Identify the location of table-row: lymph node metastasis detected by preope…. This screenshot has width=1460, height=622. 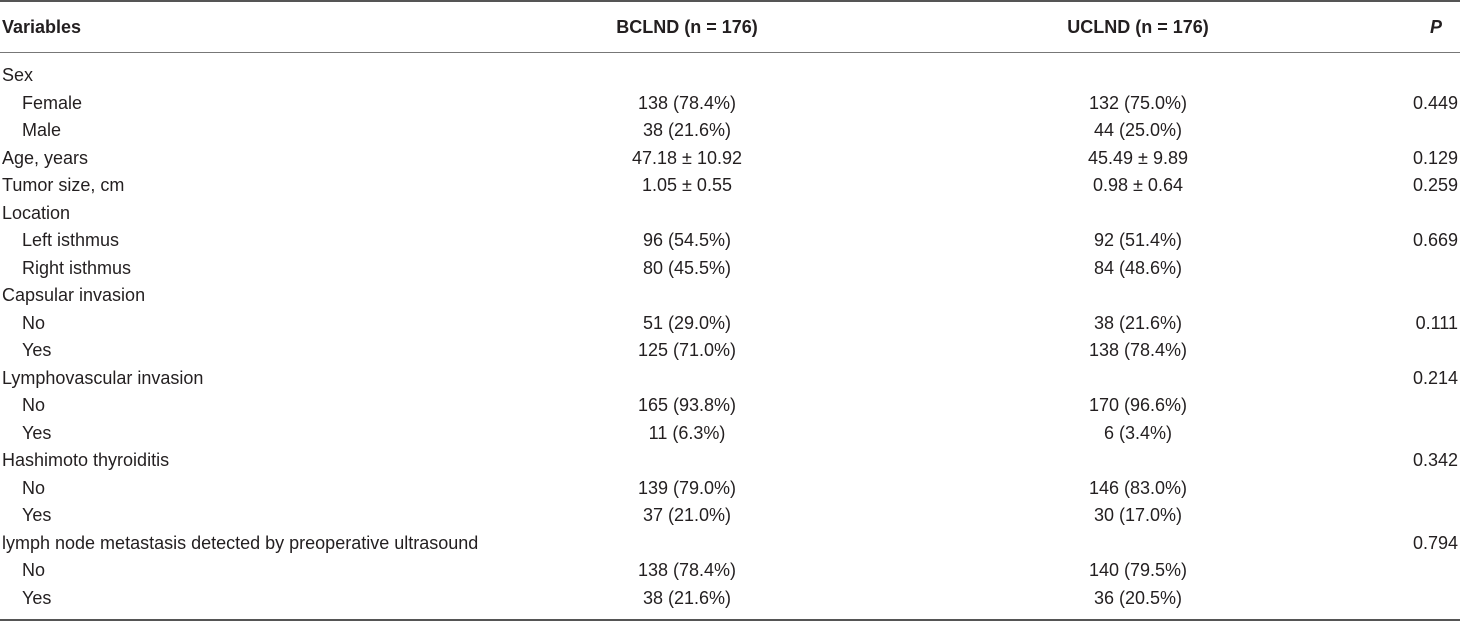
(730, 544).